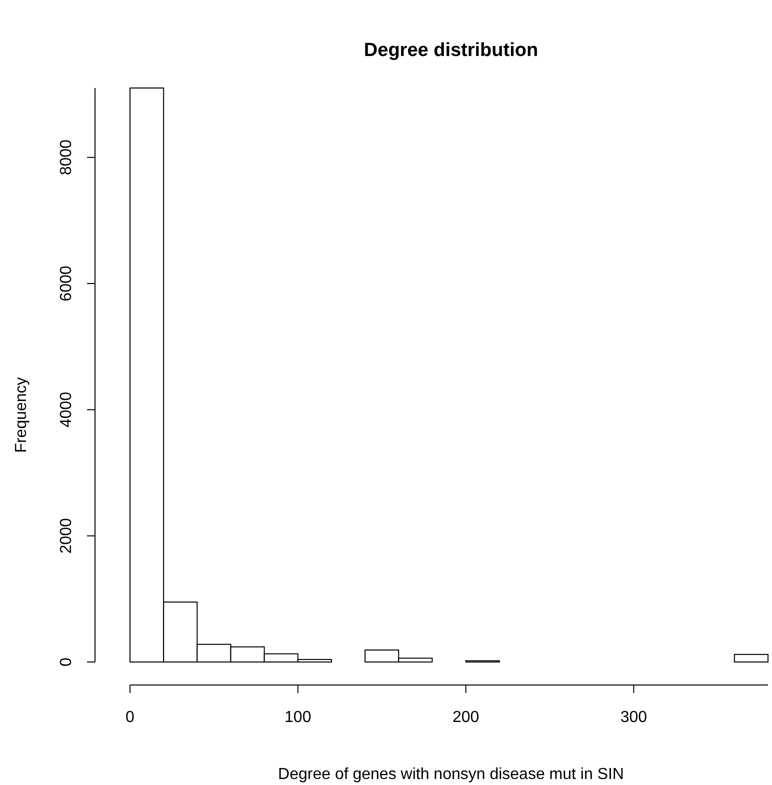  I want to click on x-tick-label: 0, so click(130, 717).